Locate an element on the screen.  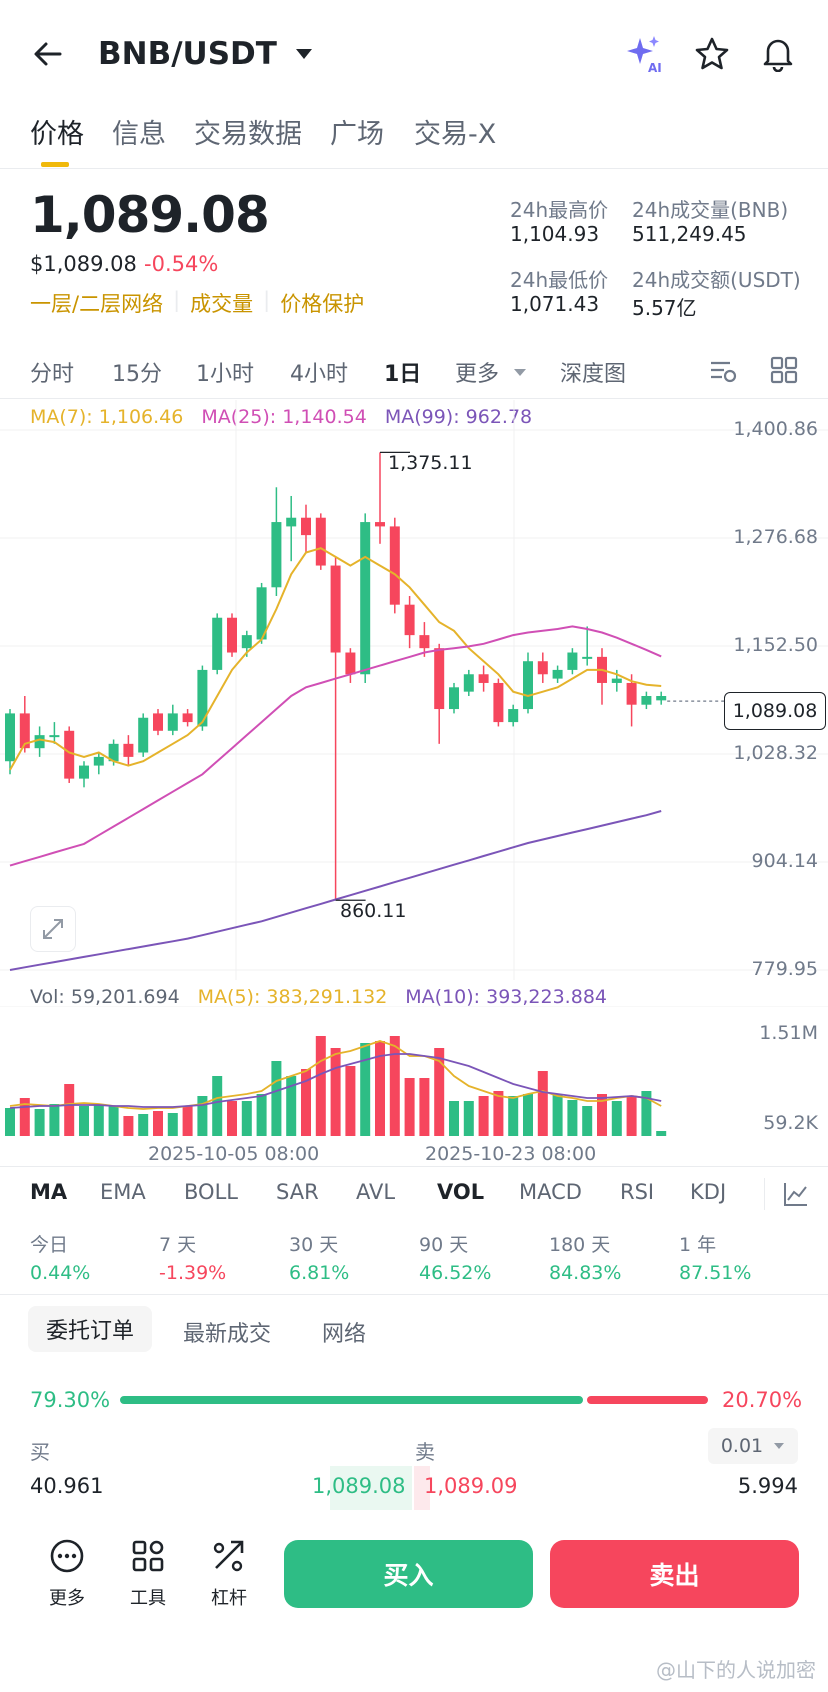
precision-select: 0.01 is located at coordinates (753, 1446).